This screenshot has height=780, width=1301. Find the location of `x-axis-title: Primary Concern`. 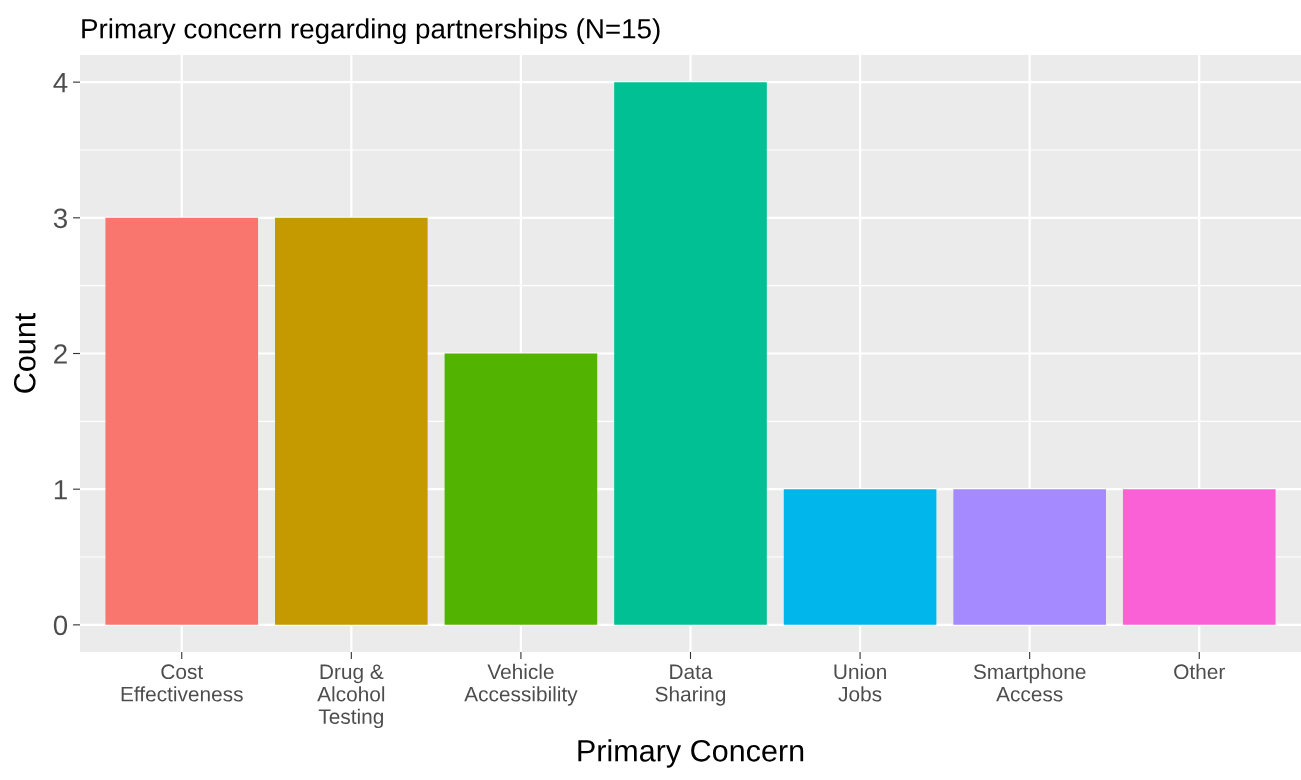

x-axis-title: Primary Concern is located at coordinates (691, 753).